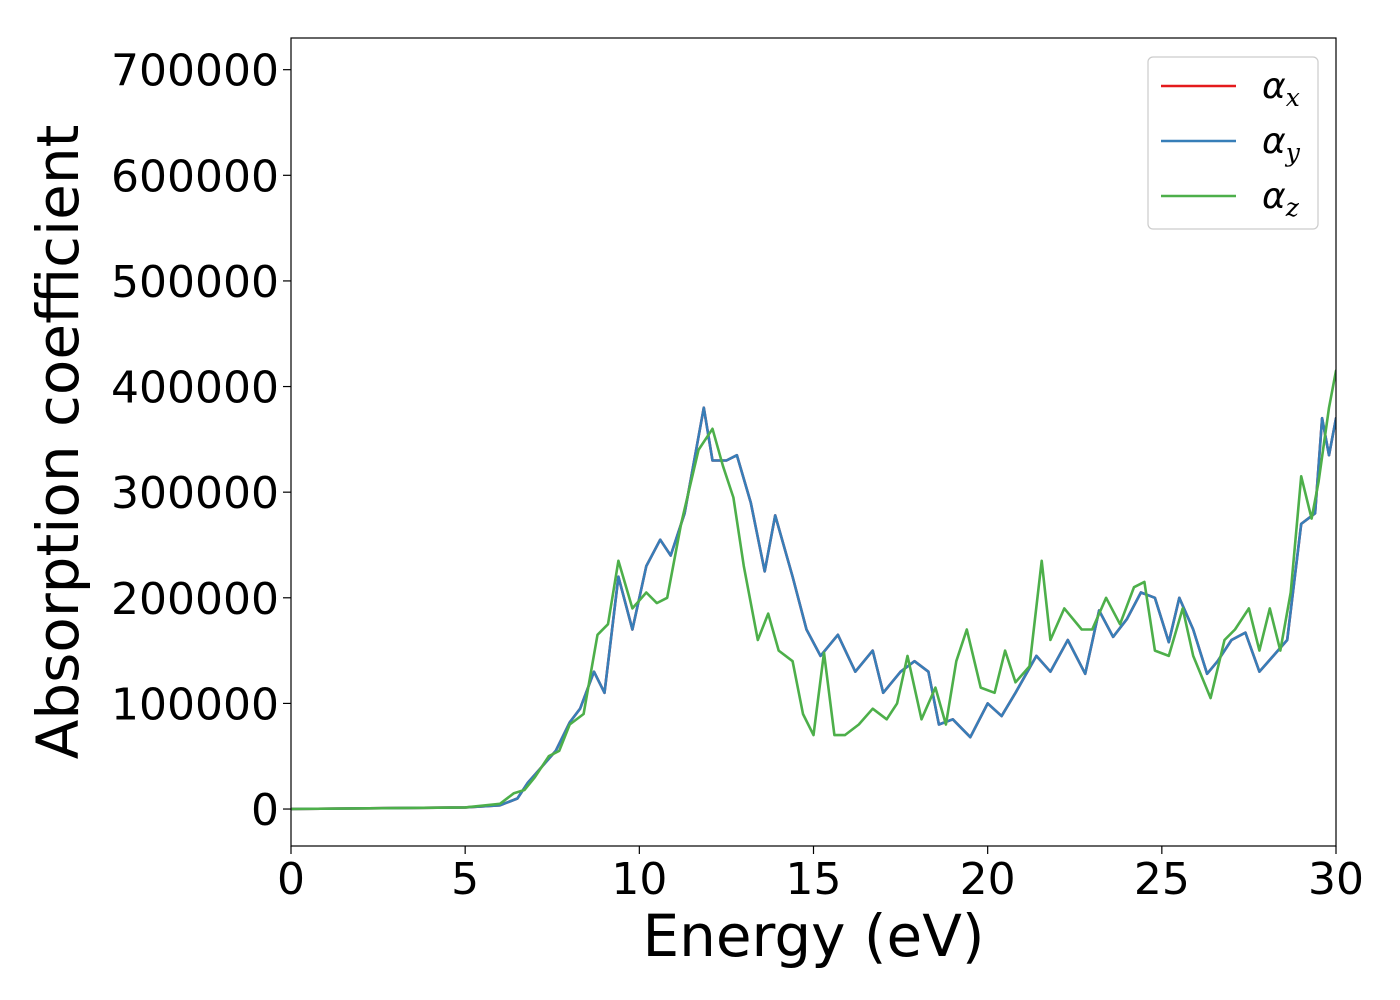 Image resolution: width=1400 pixels, height=1000 pixels. Describe the element at coordinates (195, 704) in the screenshot. I see `y-tick-label: 100000` at that location.